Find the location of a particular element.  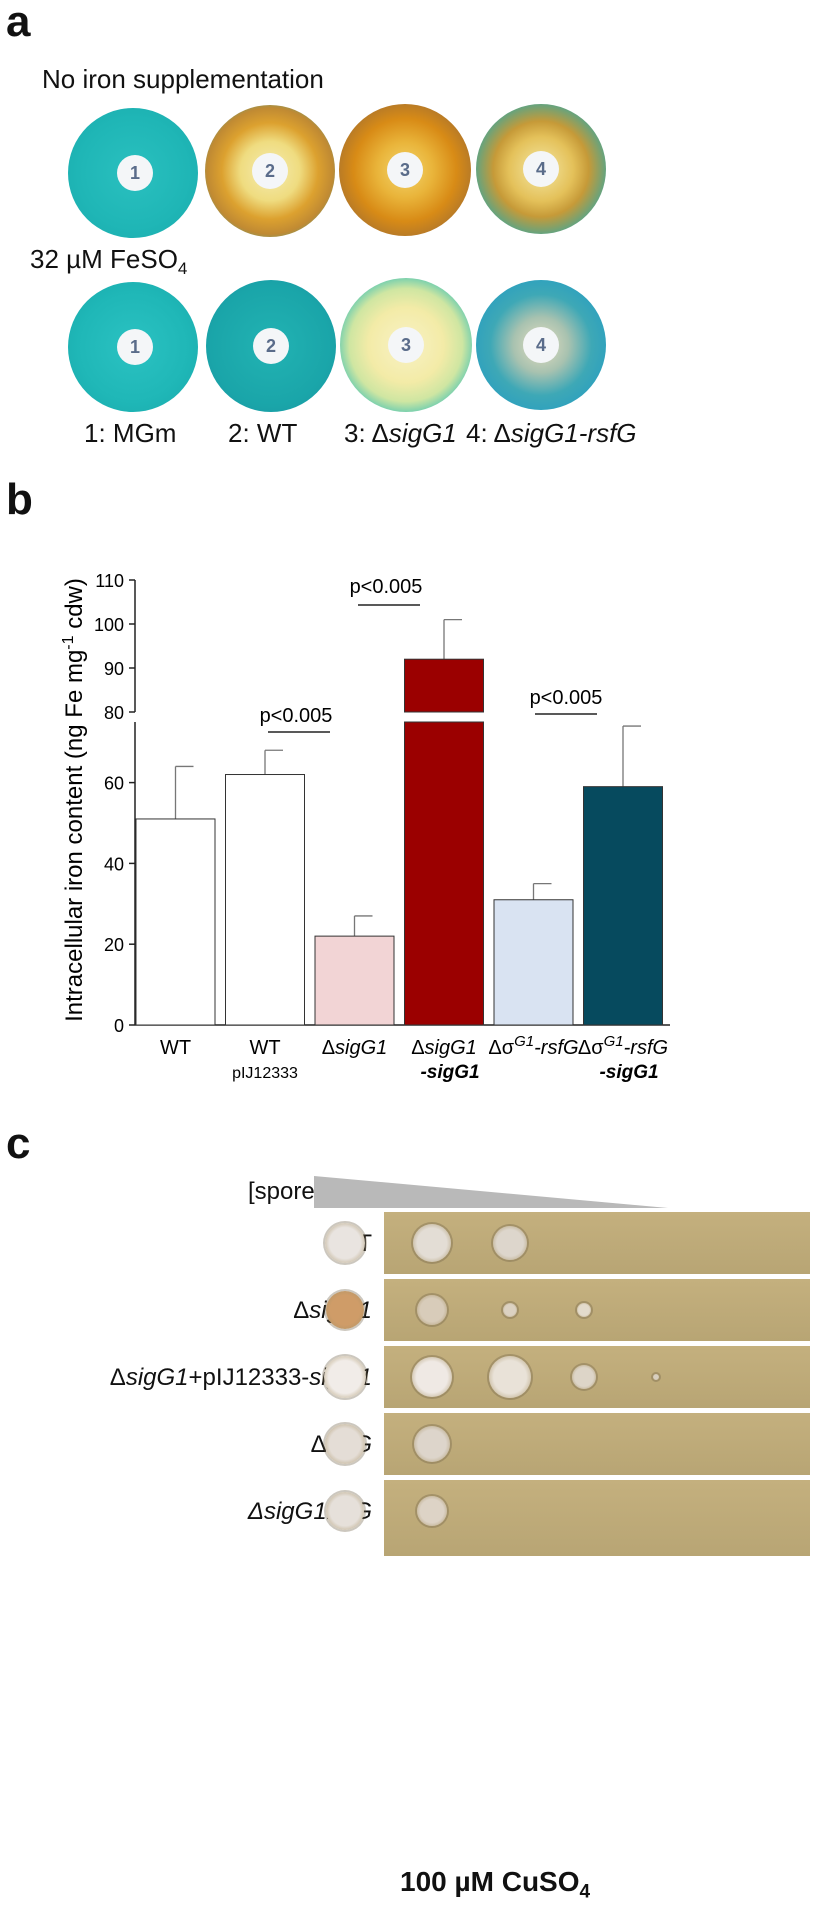

strain-label-1: 1: MGm is located at coordinates (130, 433).